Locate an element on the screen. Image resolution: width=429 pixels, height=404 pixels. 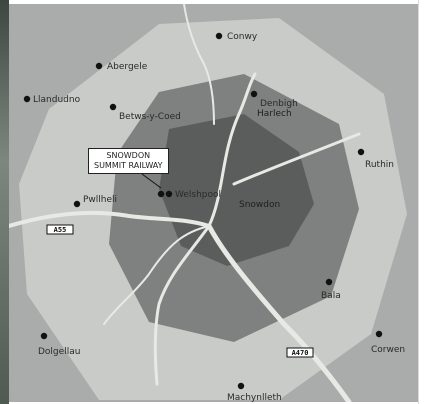
town-welshpool: Welshpool is located at coordinates (193, 195).